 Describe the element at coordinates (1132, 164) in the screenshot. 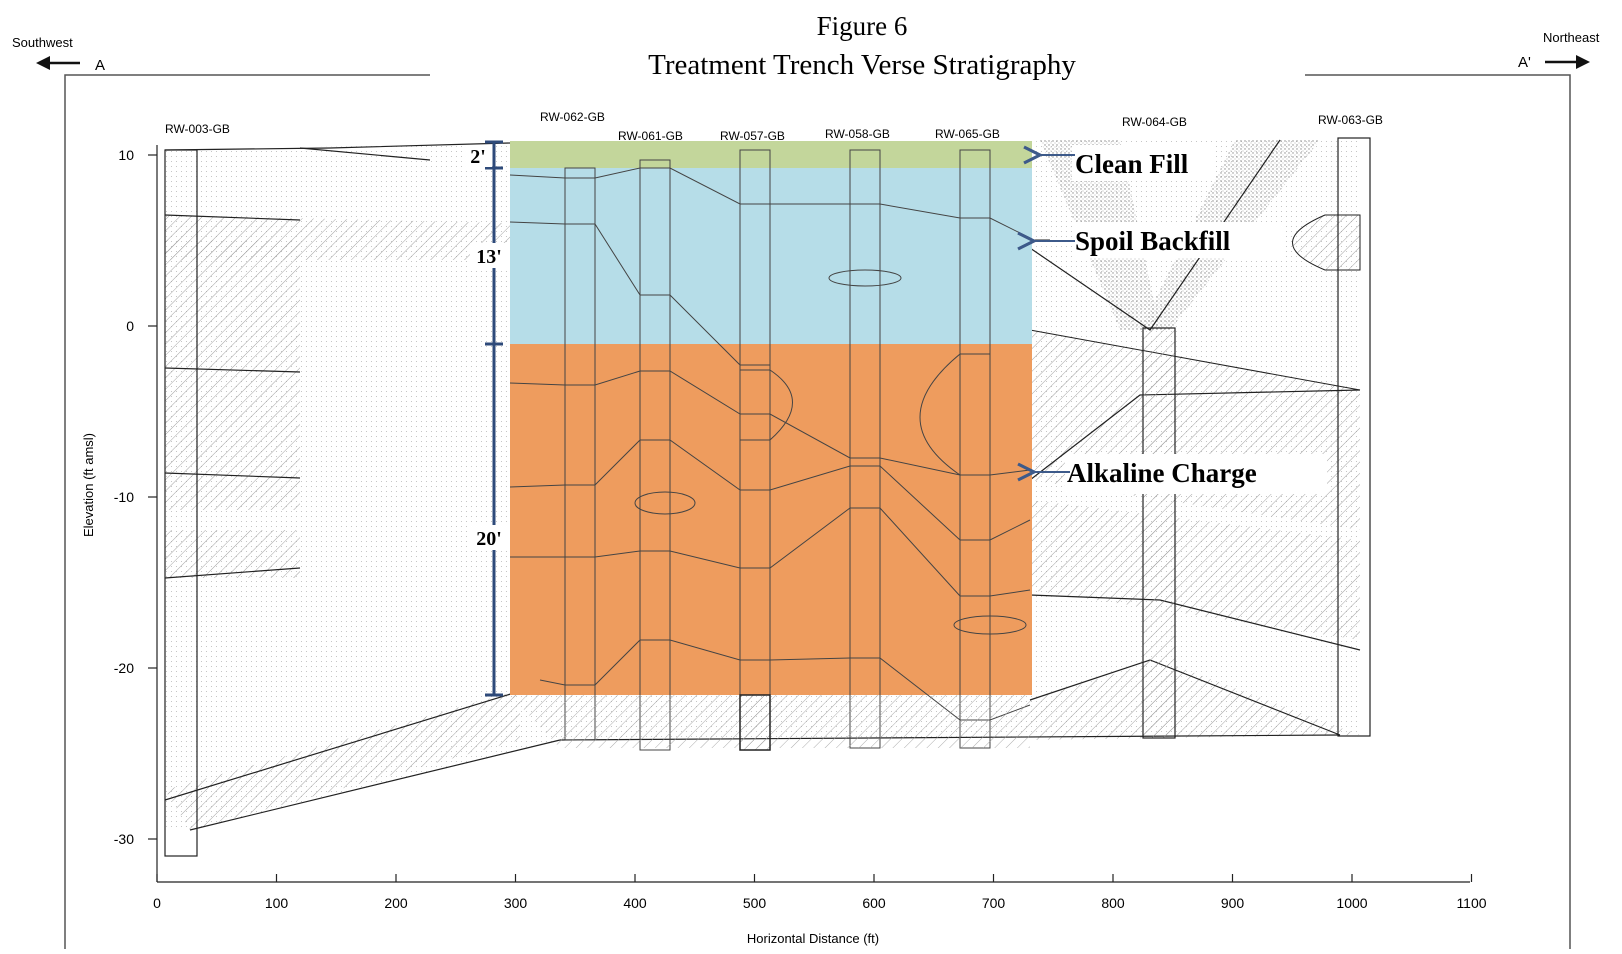

I see `callout-clean-fill: Clean Fill` at that location.